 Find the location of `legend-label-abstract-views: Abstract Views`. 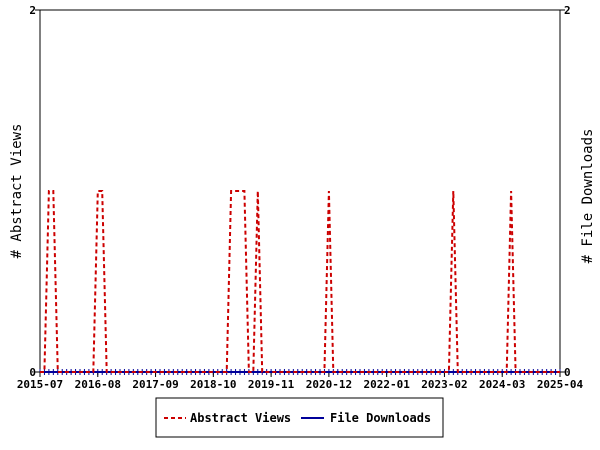

legend-label-abstract-views: Abstract Views is located at coordinates (240, 418).